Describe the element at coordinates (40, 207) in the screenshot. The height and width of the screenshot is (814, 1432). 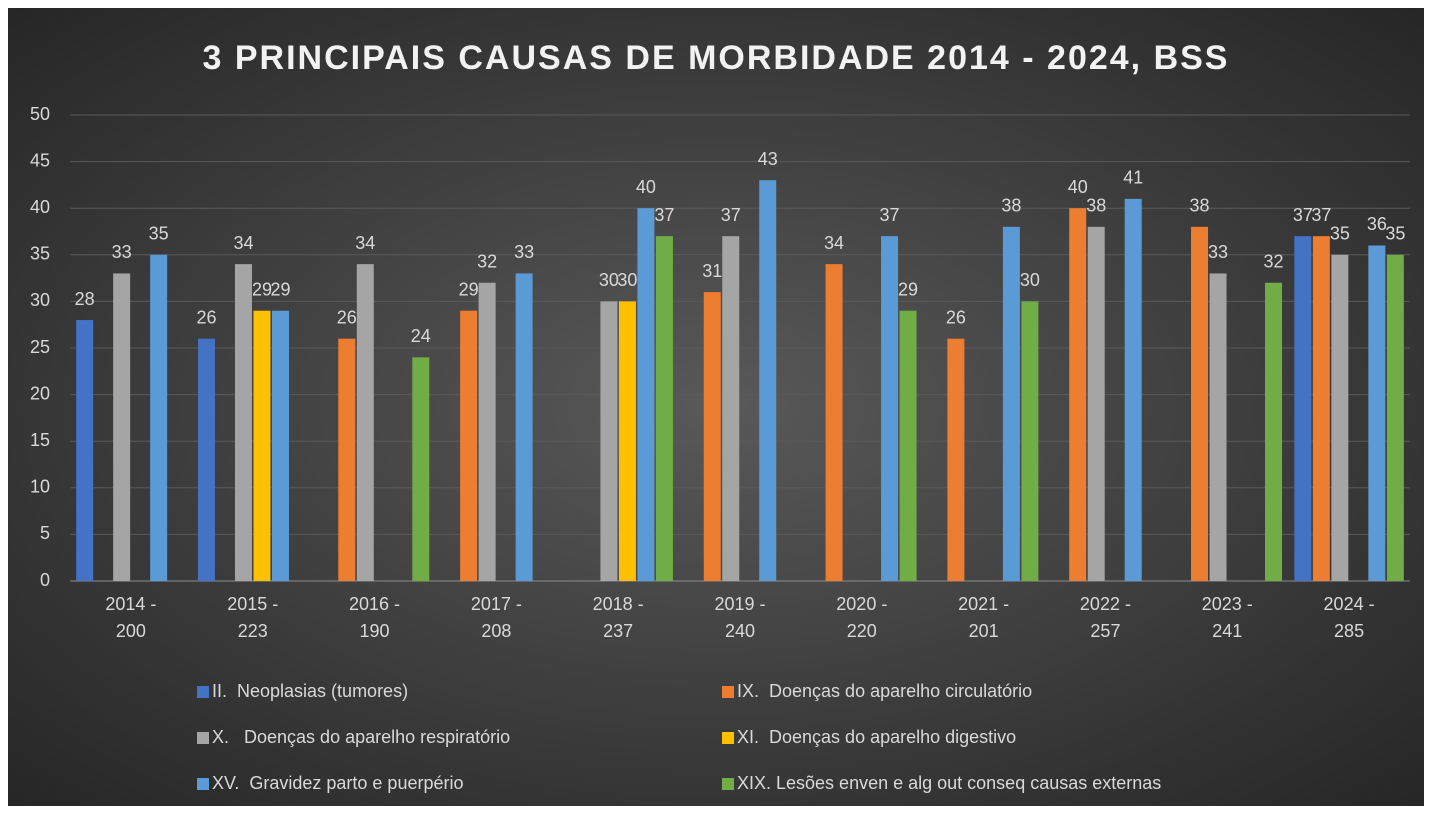
I see `y-tick-label: 40` at that location.